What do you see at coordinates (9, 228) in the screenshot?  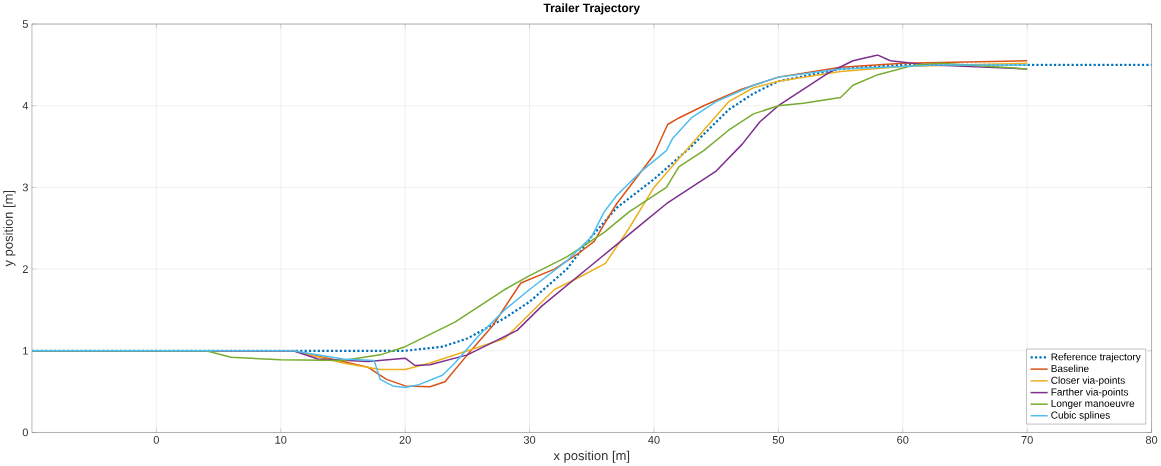 I see `y-axis-title: y position [m]` at bounding box center [9, 228].